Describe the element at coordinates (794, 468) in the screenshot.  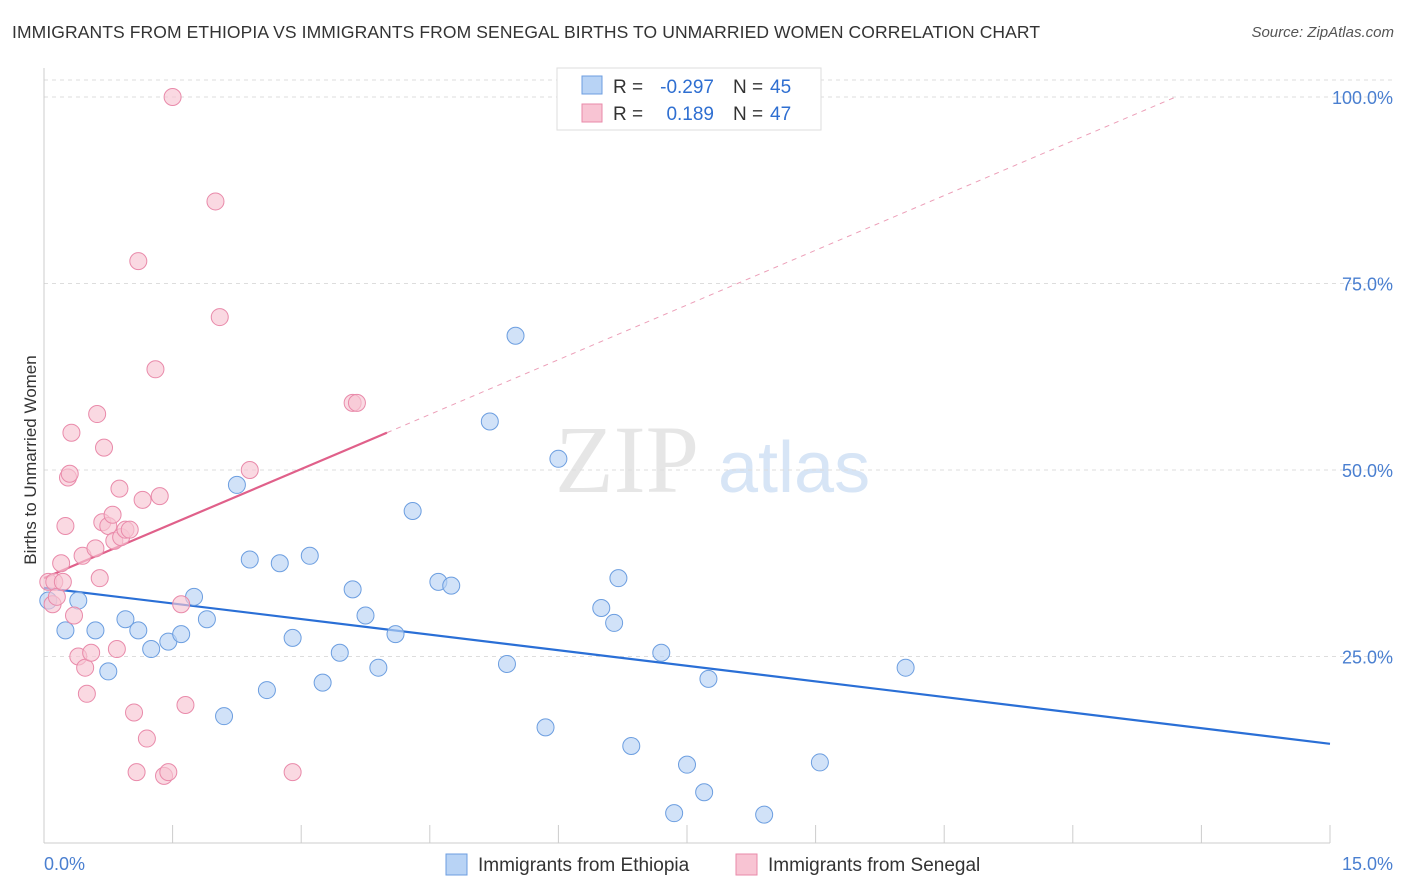
I see `watermark-atlas: atlas` at that location.